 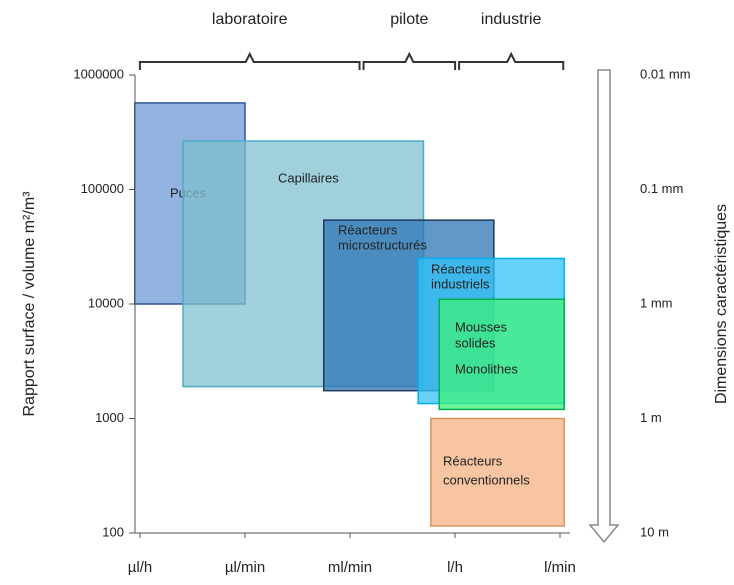 I want to click on region-label: industriels, so click(x=460, y=283).